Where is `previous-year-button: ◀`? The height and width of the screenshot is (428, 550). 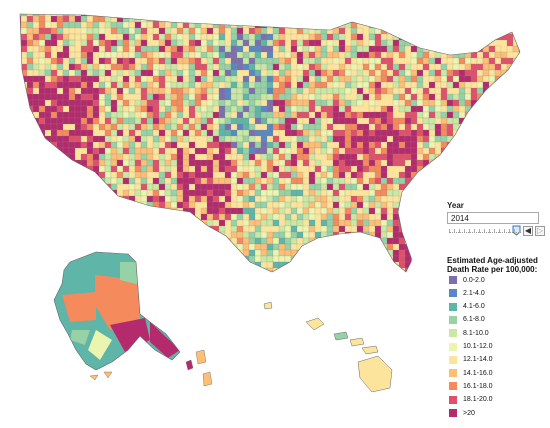
previous-year-button: ◀ is located at coordinates (528, 231).